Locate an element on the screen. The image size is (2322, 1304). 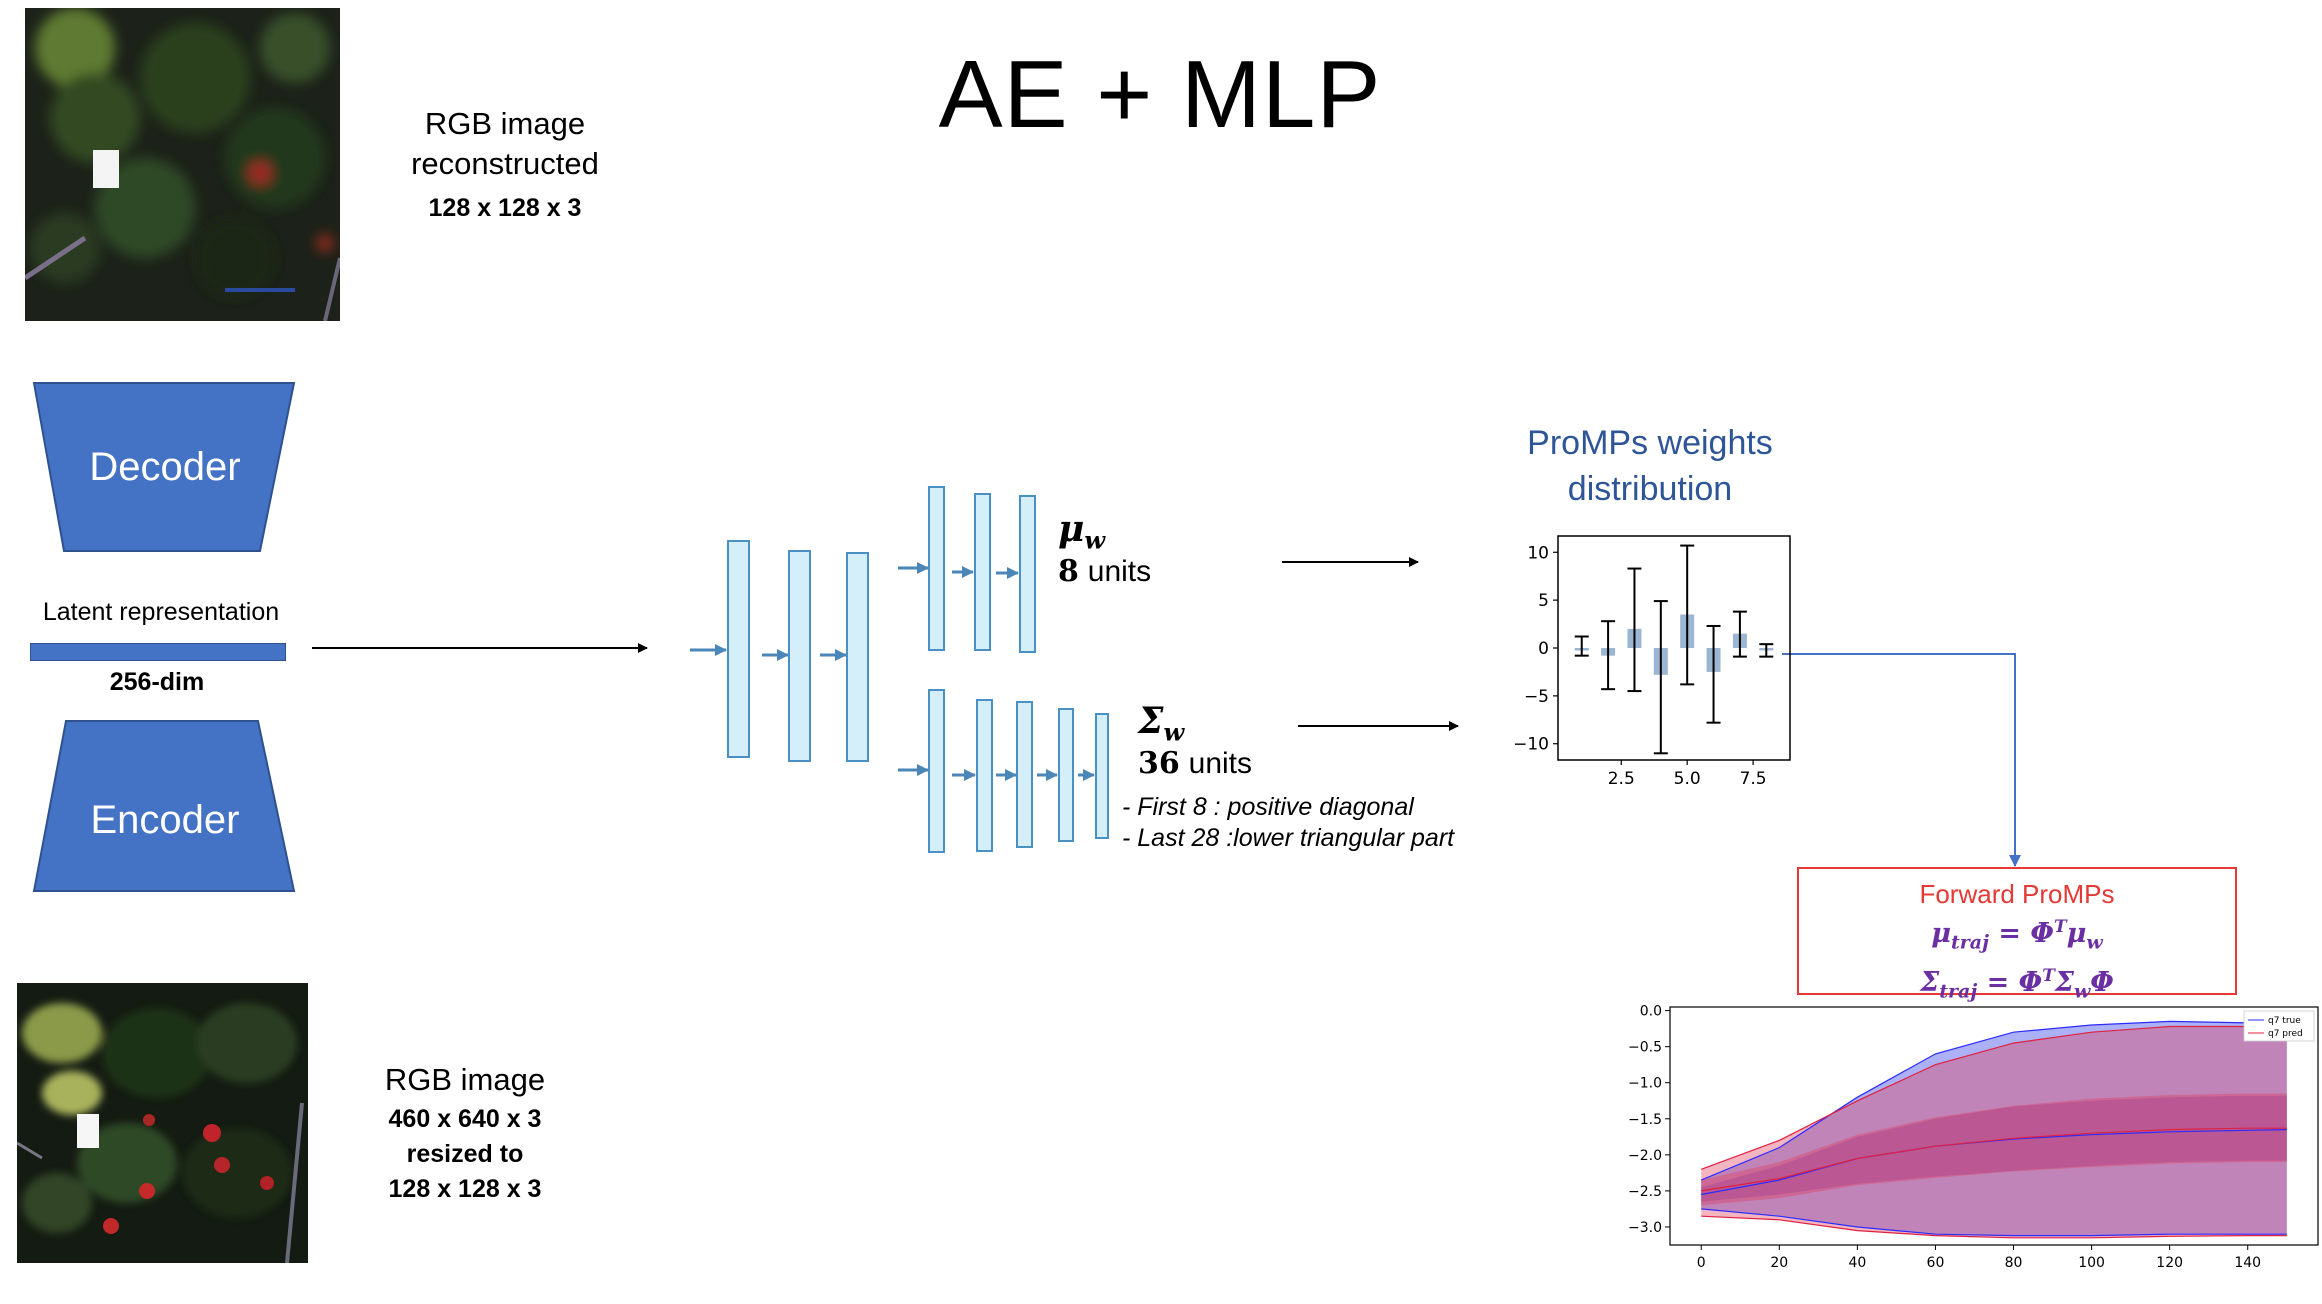
y-tick-label: −2.0 is located at coordinates (1645, 1156).